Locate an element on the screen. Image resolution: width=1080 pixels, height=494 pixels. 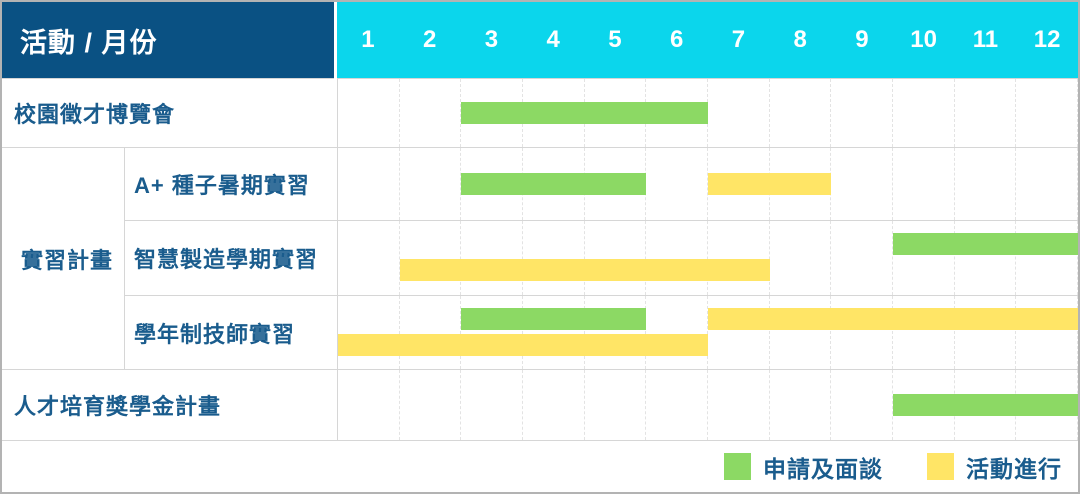
legend-label: 申請及面談 is located at coordinates (823, 468).